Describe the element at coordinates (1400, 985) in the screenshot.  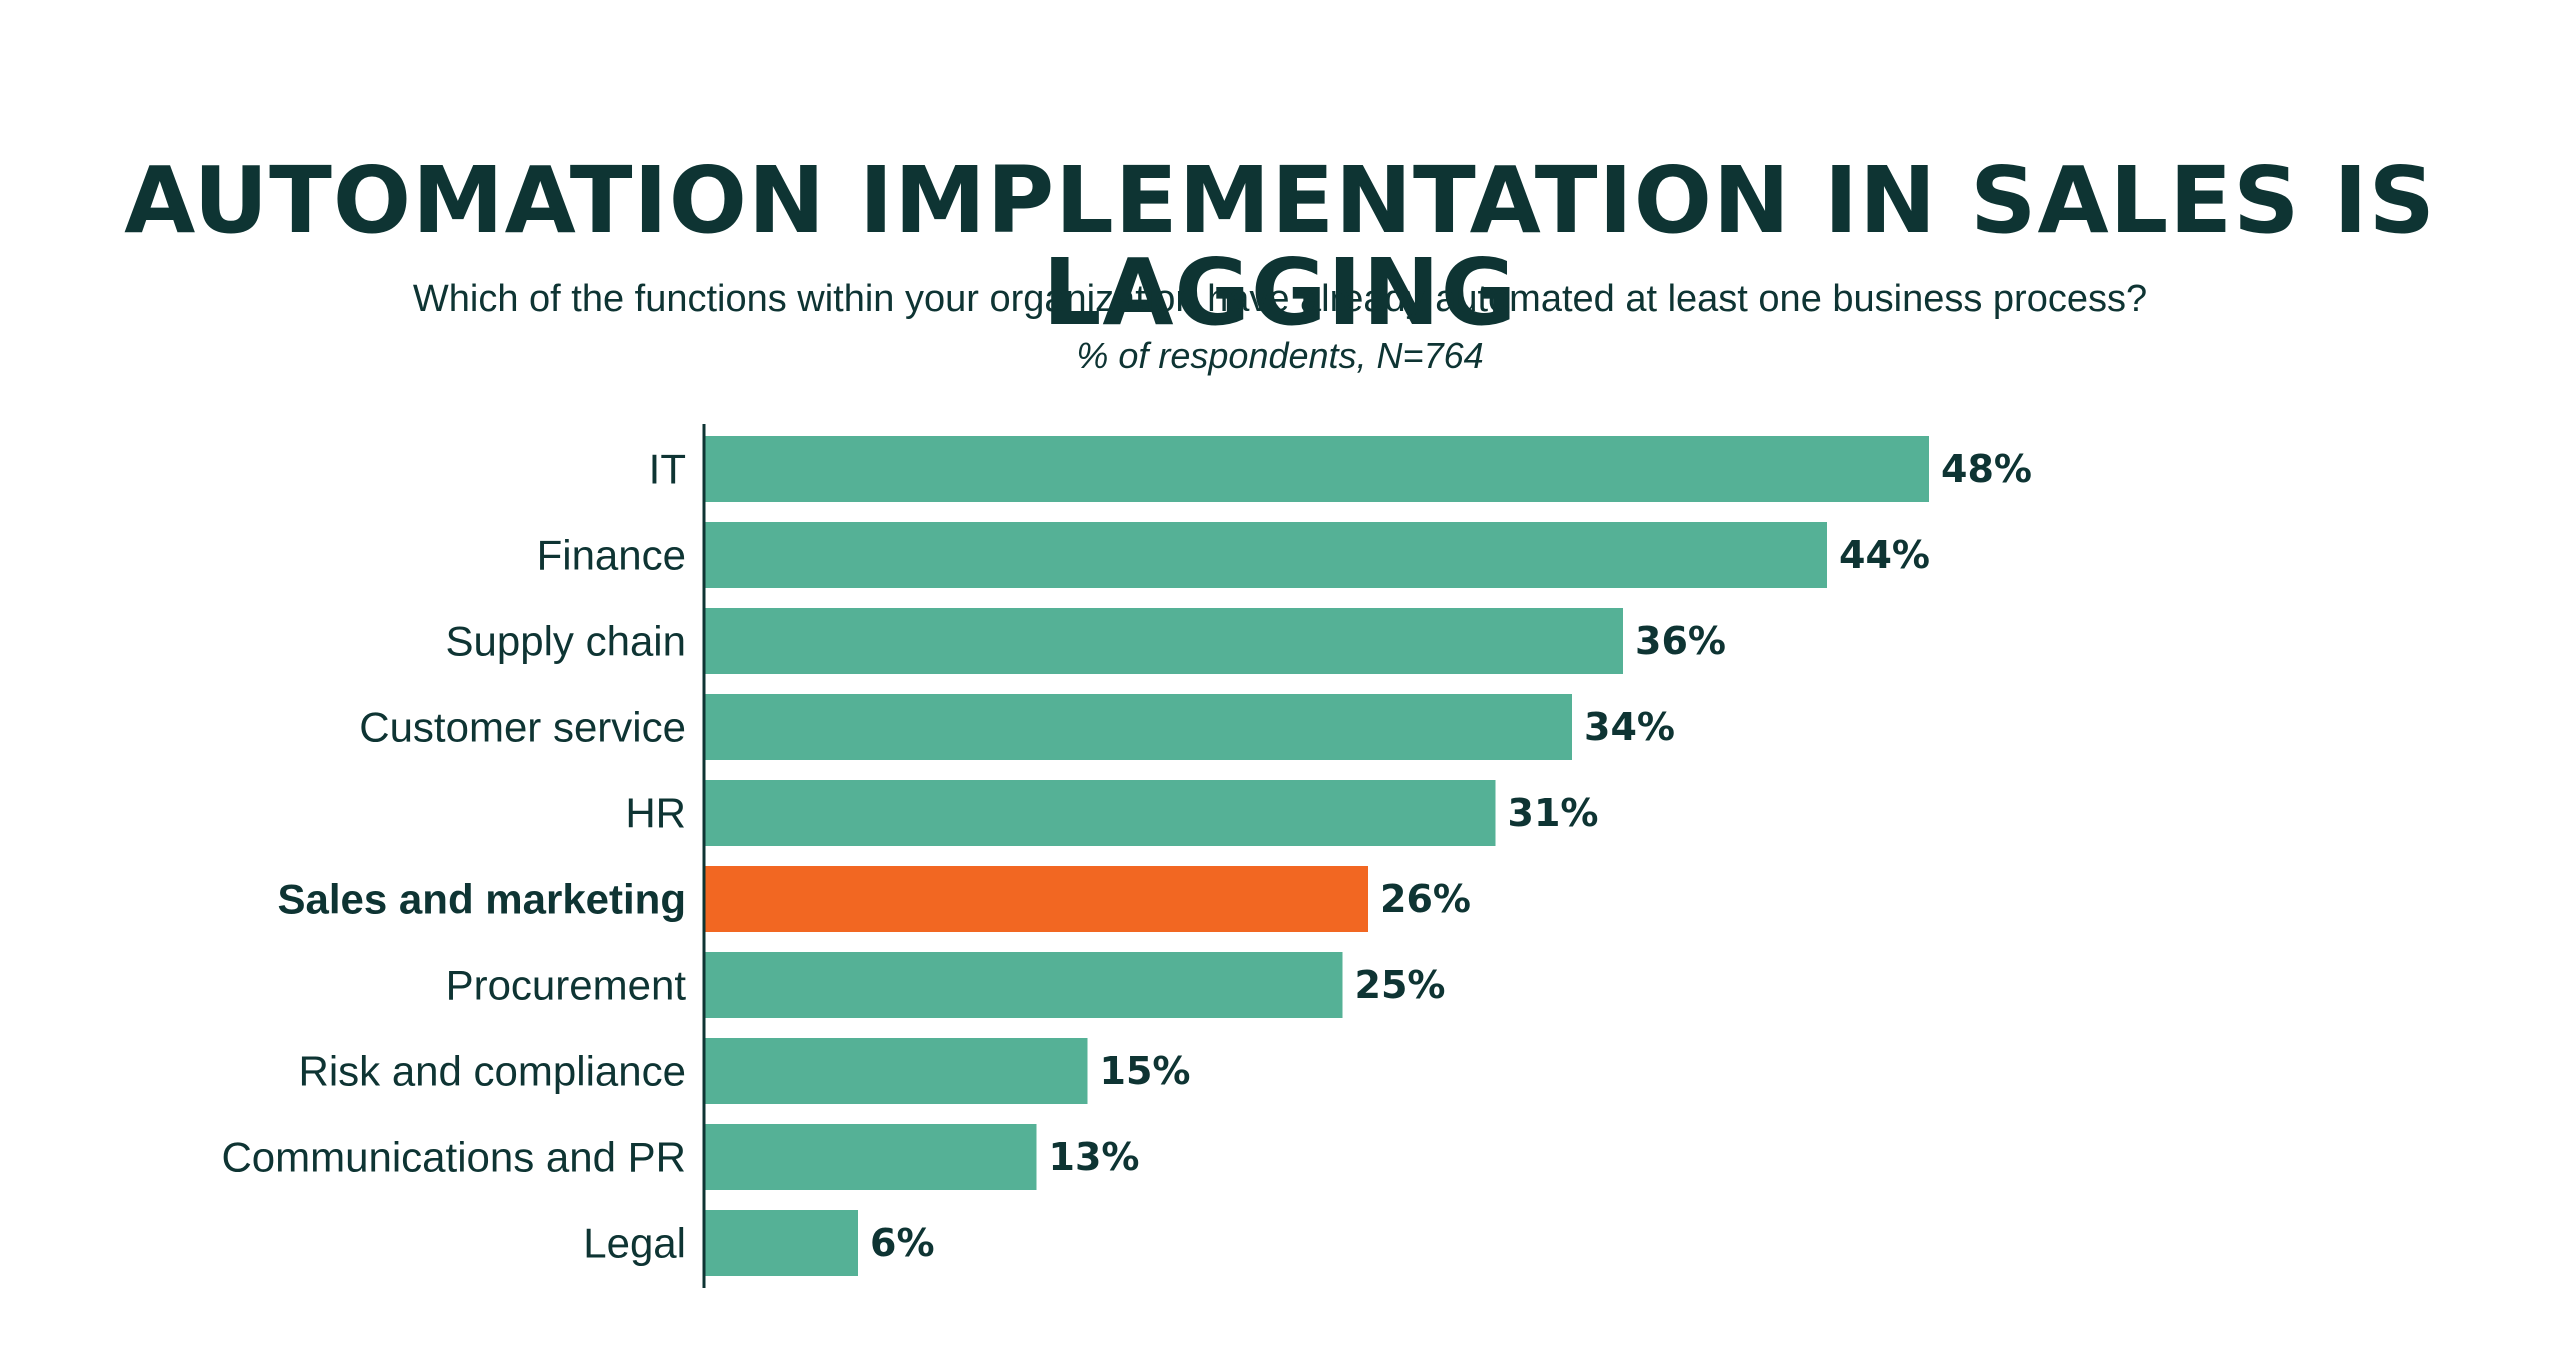
I see `value-label-procurement: 25%` at that location.